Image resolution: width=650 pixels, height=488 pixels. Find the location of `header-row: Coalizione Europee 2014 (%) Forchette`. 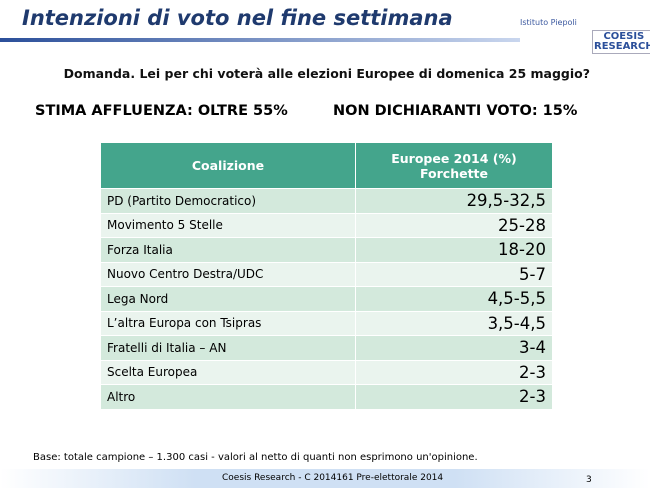

header-row: Coalizione Europee 2014 (%) Forchette is located at coordinates (326, 165).